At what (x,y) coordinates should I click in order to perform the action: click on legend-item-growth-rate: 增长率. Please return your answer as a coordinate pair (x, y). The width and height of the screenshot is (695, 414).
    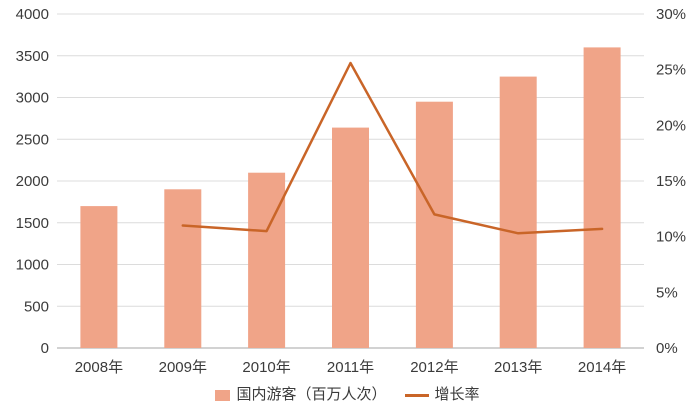
    Looking at the image, I should click on (442, 395).